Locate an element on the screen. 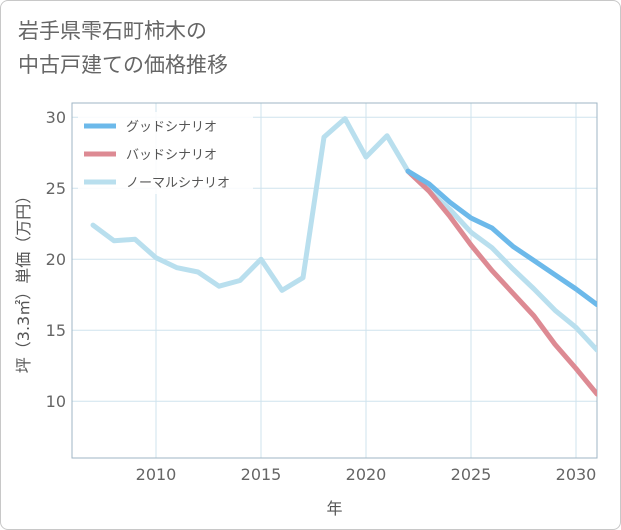 This screenshot has width=621, height=530. x-axis-ticks: 2010 2015 2020 2025 2030 is located at coordinates (366, 474).